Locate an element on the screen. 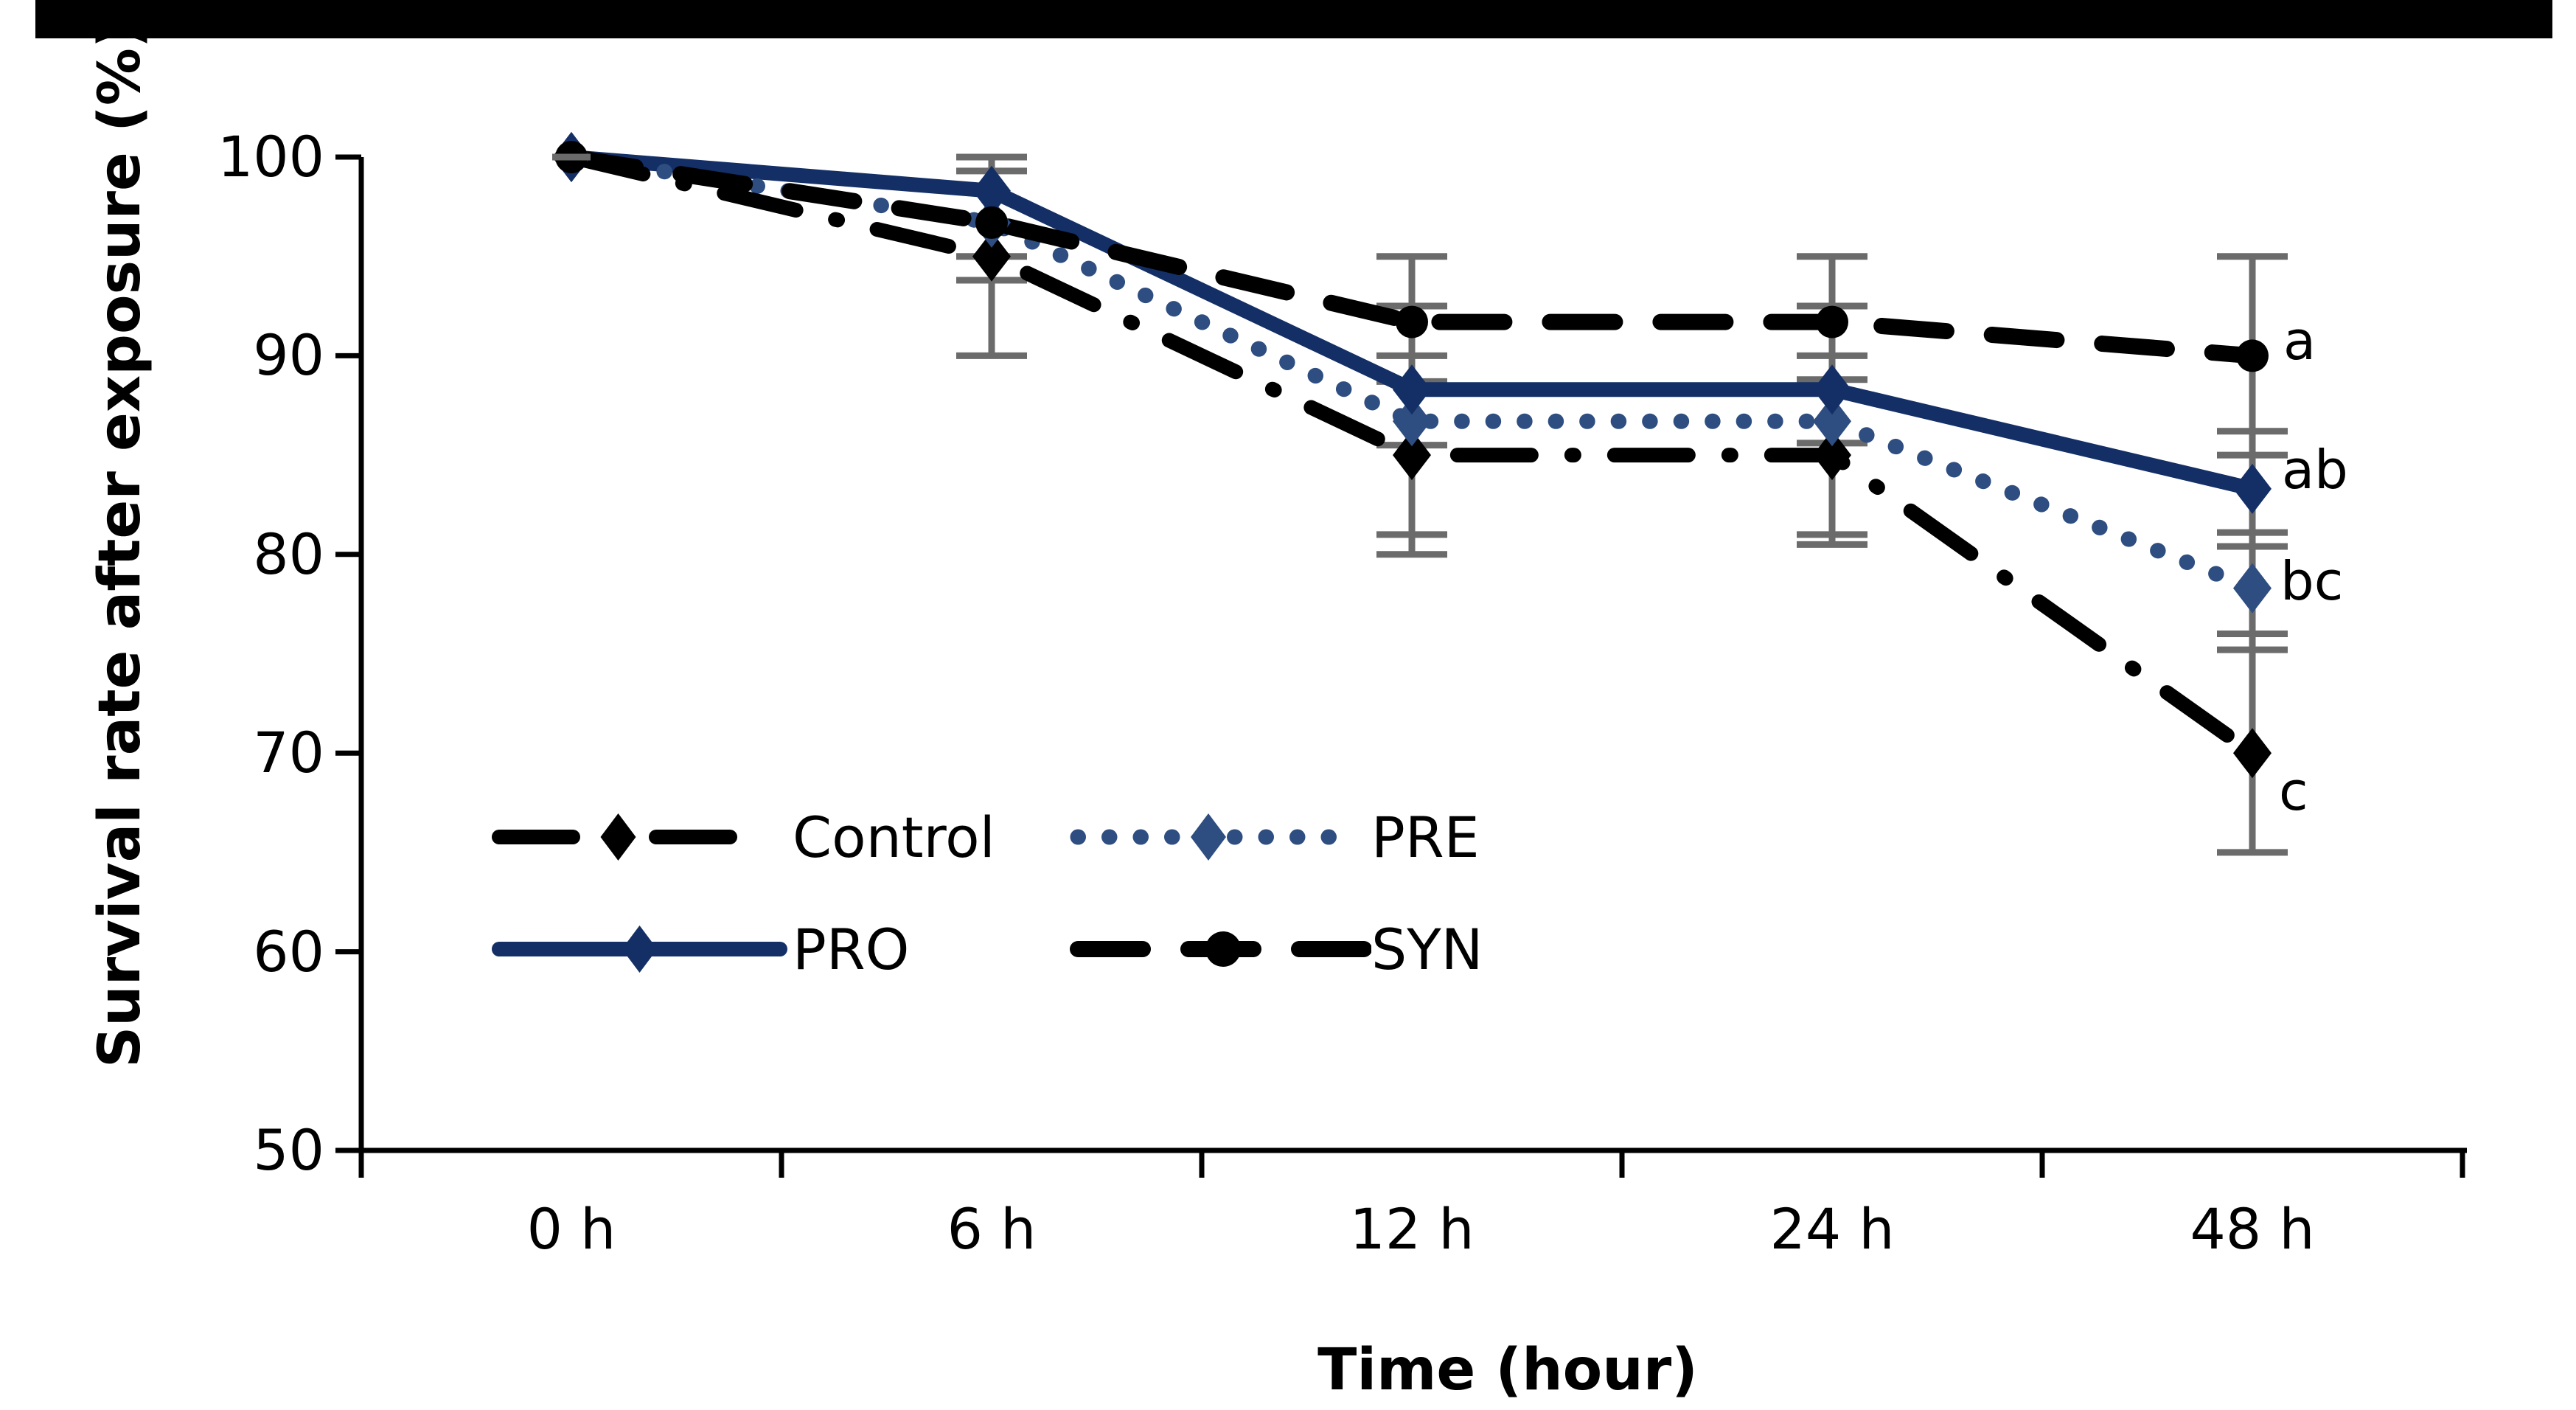  x-tick-label-1: 6 h is located at coordinates (992, 1229).